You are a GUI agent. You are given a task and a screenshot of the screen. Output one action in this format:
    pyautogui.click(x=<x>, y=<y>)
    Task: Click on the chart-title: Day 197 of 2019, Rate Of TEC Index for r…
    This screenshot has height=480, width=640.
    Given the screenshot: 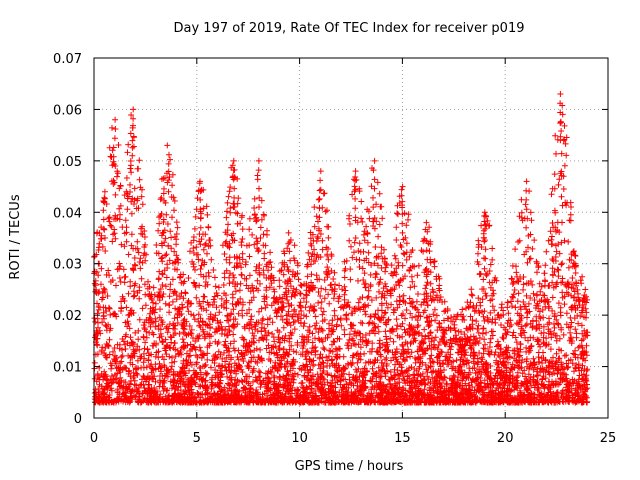 What is the action you would take?
    pyautogui.click(x=349, y=28)
    